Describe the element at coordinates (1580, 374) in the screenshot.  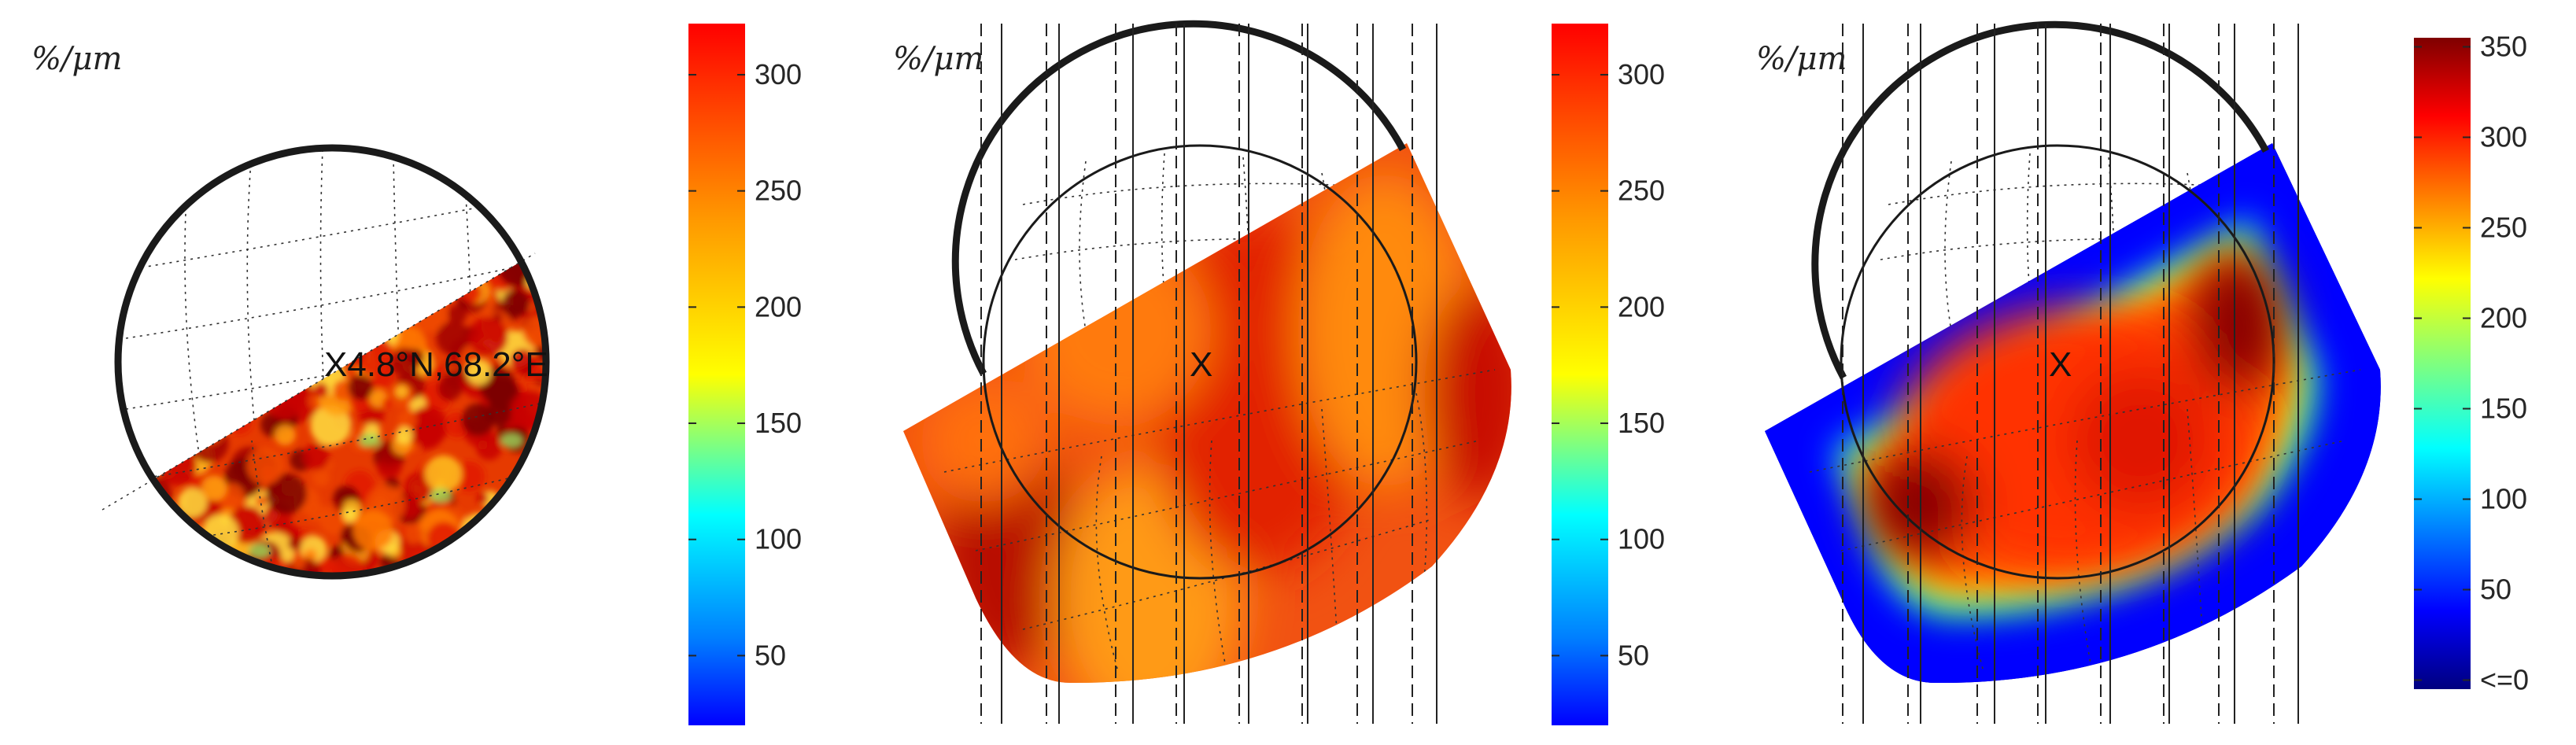
I see `colorbar-middle-bar` at that location.